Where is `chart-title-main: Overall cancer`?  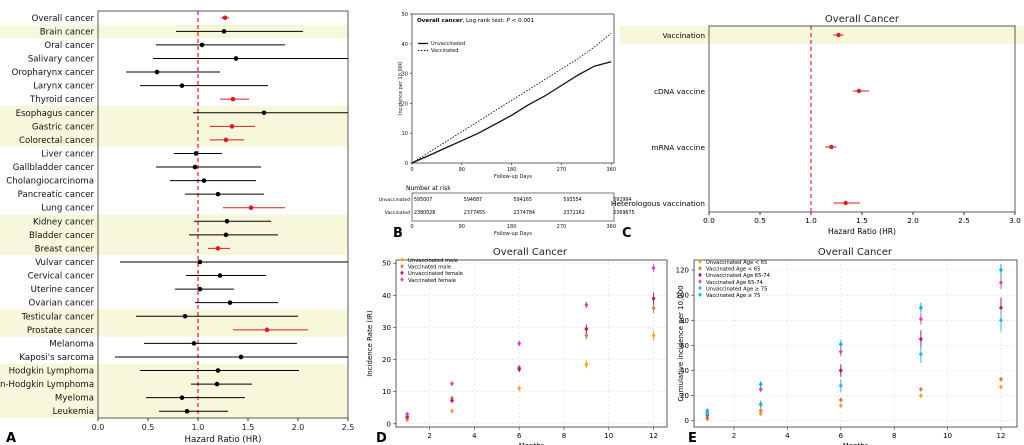 chart-title-main: Overall cancer is located at coordinates (440, 21).